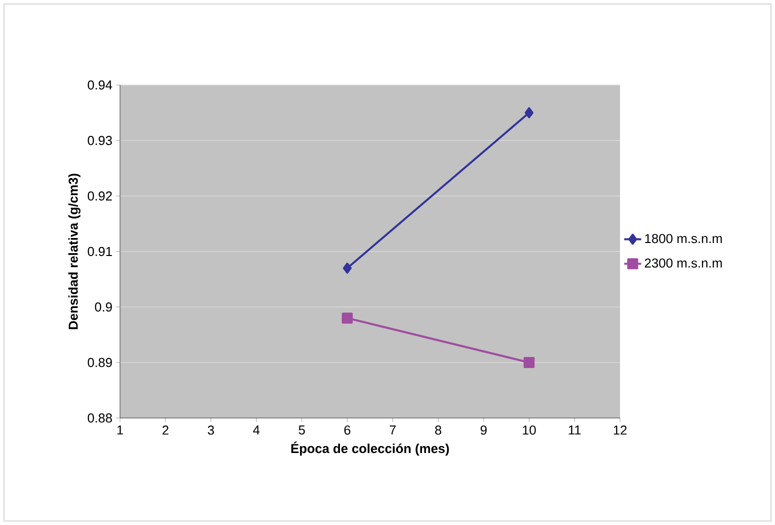 This screenshot has height=525, width=775. I want to click on y-tick-label: 0.94, so click(100, 85).